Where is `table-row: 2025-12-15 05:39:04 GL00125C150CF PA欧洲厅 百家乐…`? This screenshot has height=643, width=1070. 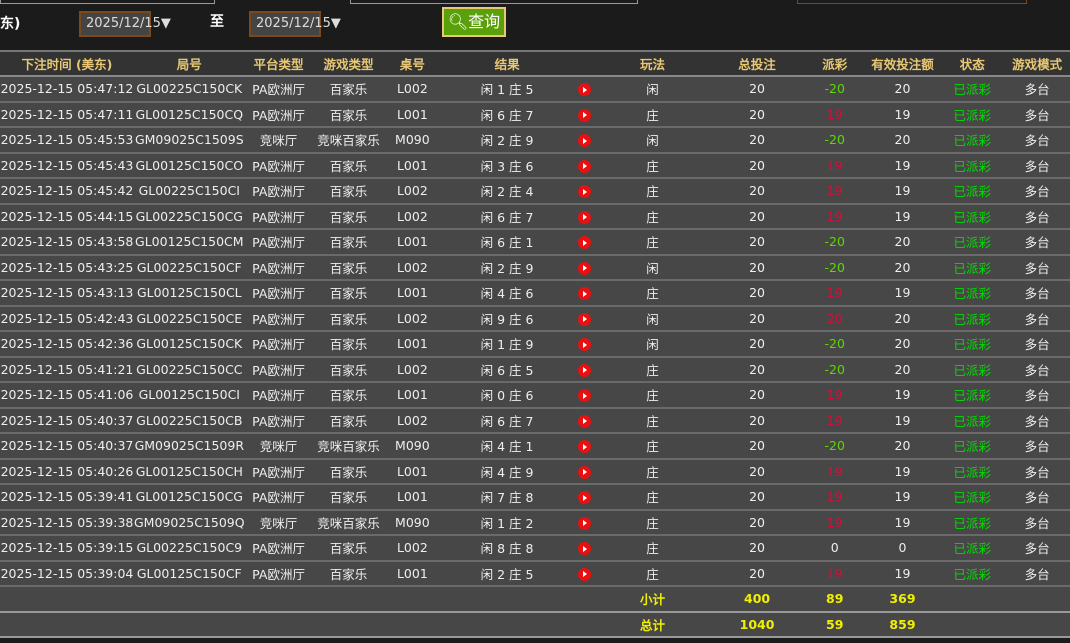
table-row: 2025-12-15 05:39:04 GL00125C150CF PA欧洲厅 百家乐… is located at coordinates (535, 573).